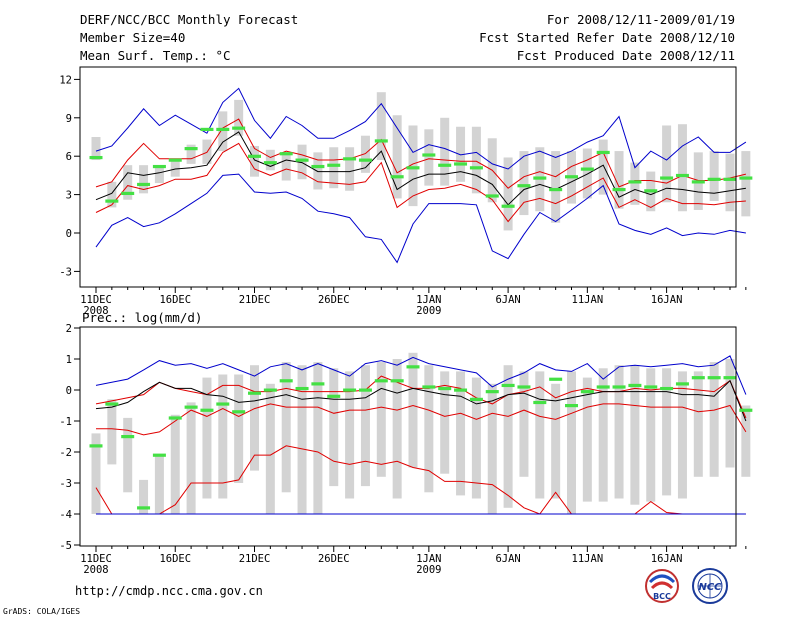  Describe the element at coordinates (420, 218) in the screenshot. I see `temp-series-min` at that location.